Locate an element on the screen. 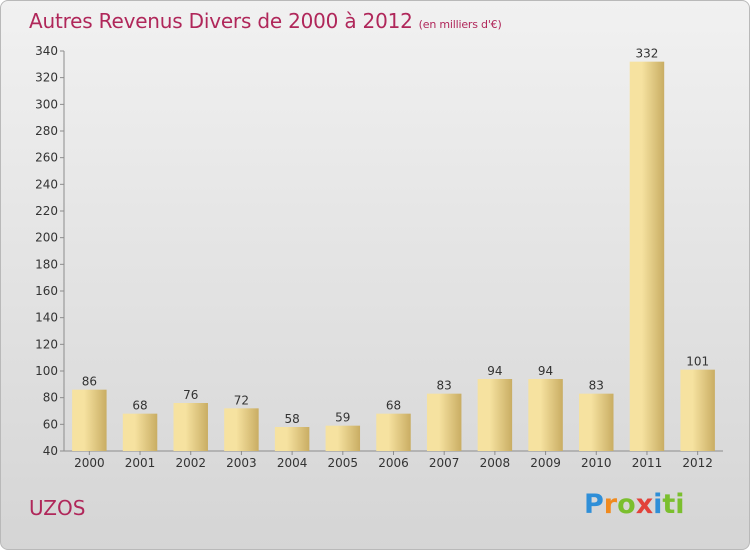 Image resolution: width=750 pixels, height=550 pixels. y-tick-label: 200 is located at coordinates (46, 238).